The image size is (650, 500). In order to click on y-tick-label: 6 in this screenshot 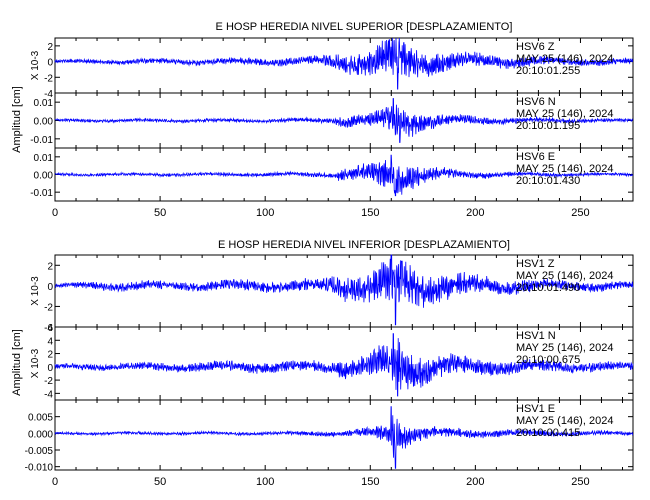, I will do `click(50, 328)`.